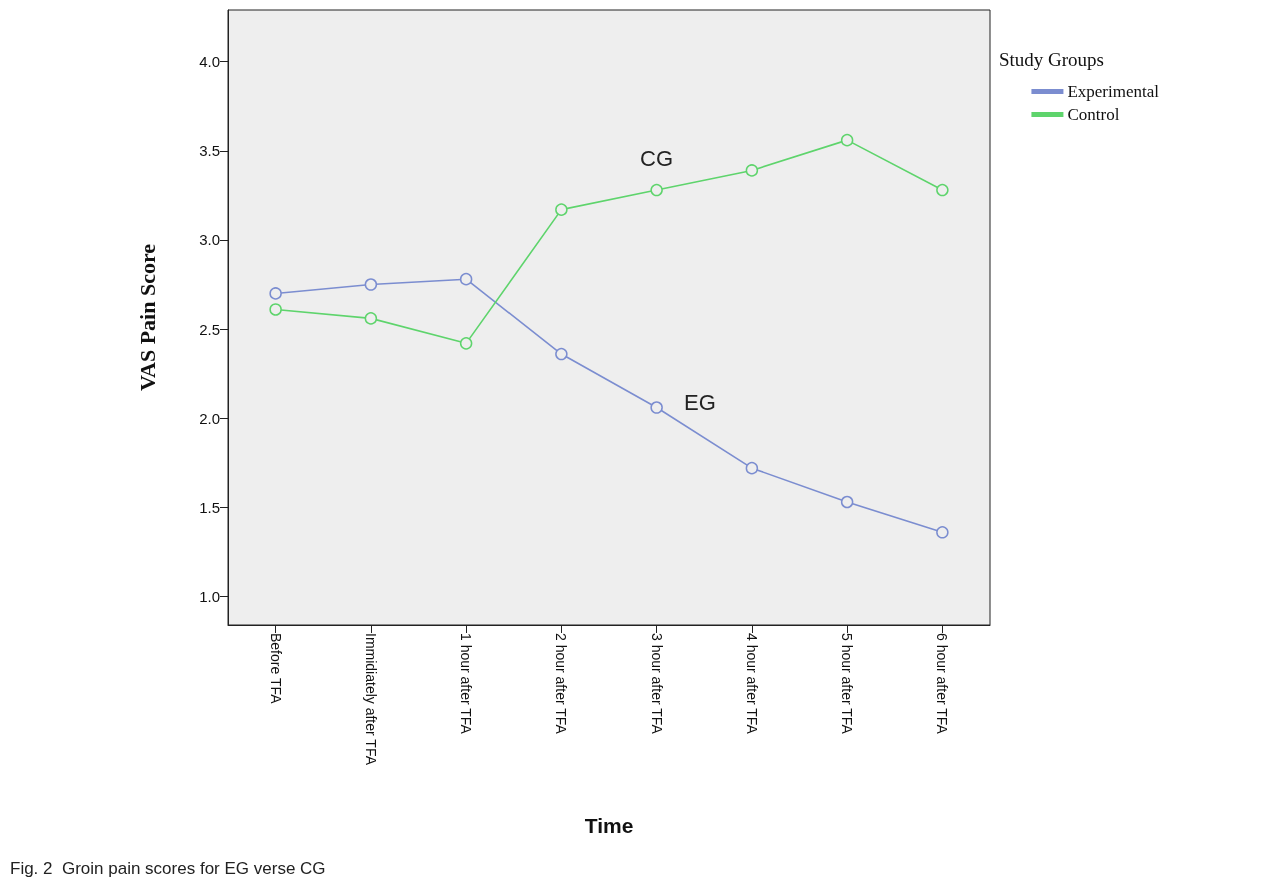 The image size is (1284, 885). Describe the element at coordinates (656, 158) in the screenshot. I see `annotation: CG` at that location.